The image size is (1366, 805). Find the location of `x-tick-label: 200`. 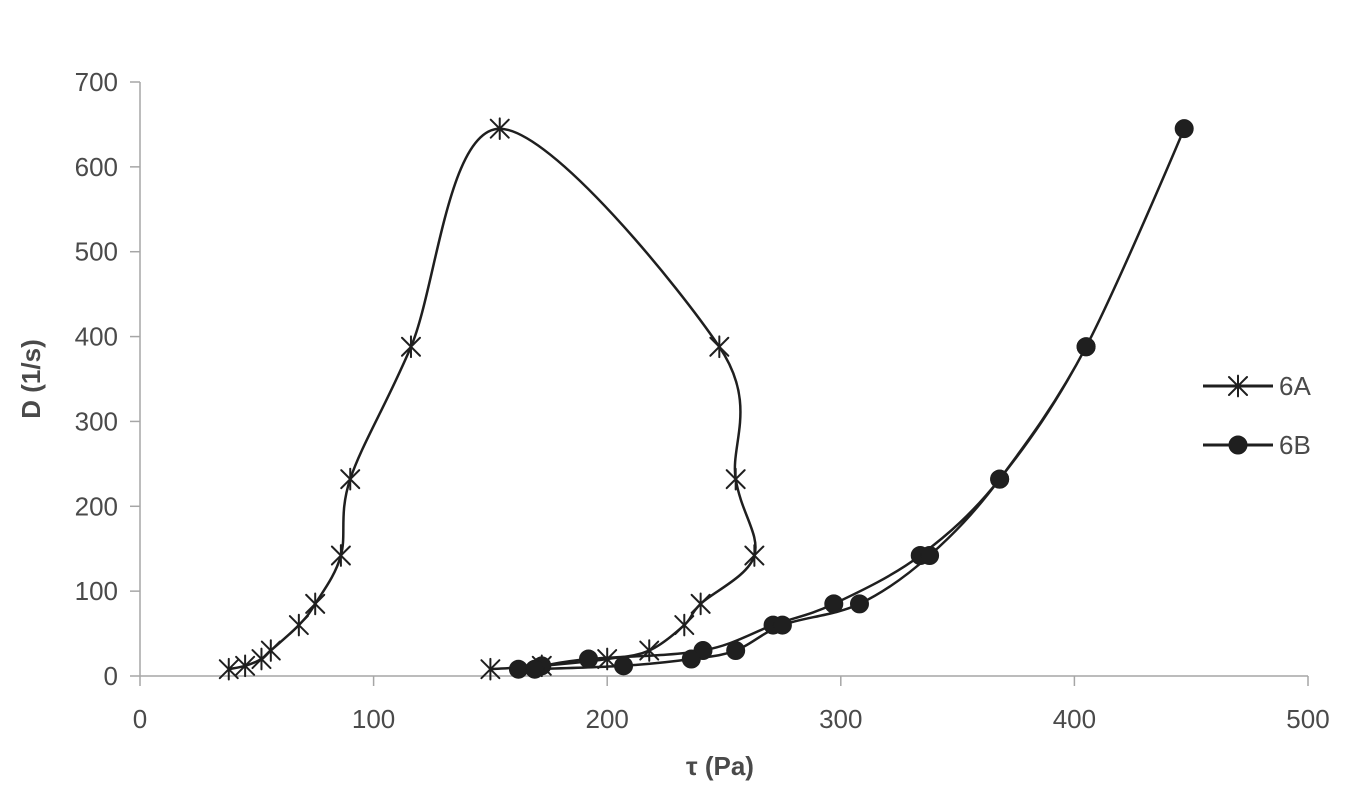

x-tick-label: 200 is located at coordinates (607, 719).